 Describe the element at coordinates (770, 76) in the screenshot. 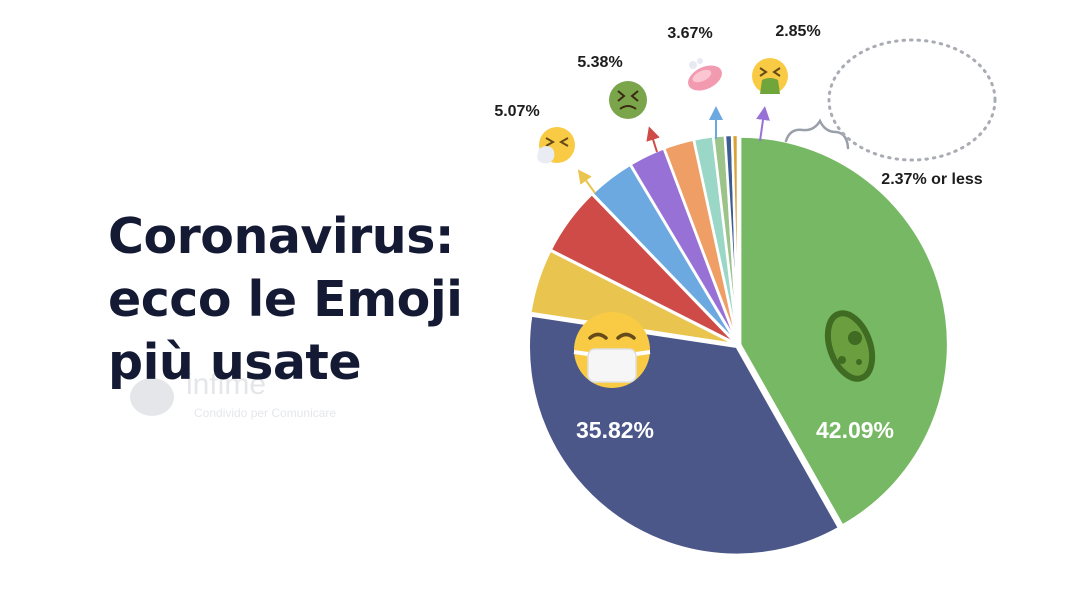

I see `face-vomiting-icon` at that location.